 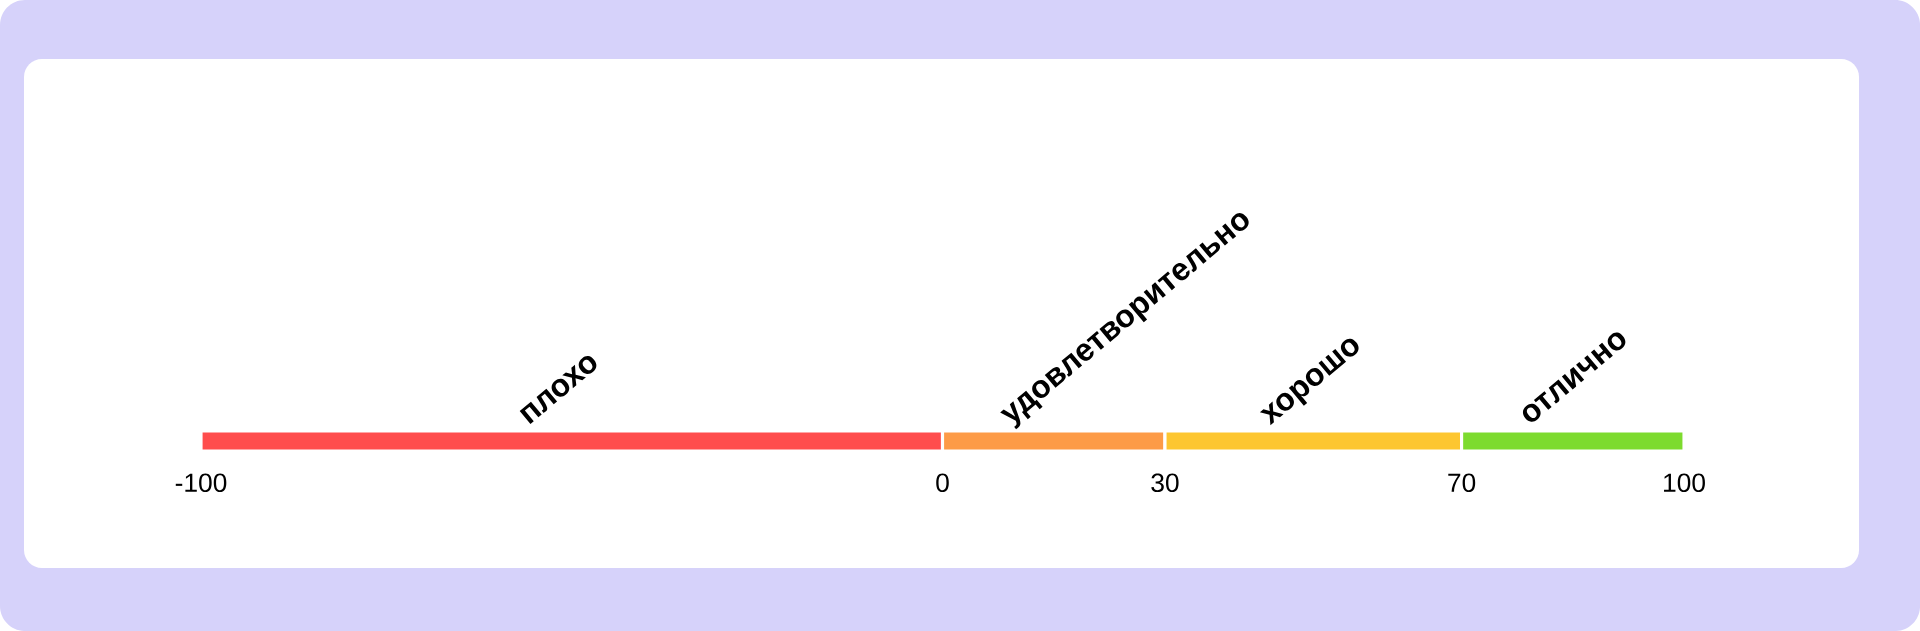 What do you see at coordinates (1462, 483) in the screenshot?
I see `x-tick-label: 70` at bounding box center [1462, 483].